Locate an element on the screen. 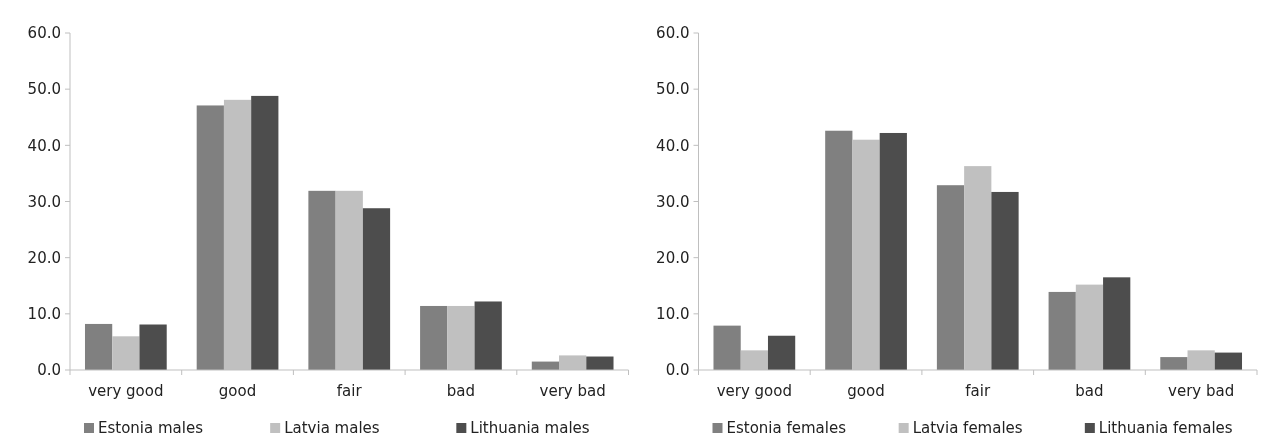  legend-label: Latvia females is located at coordinates (967, 428).